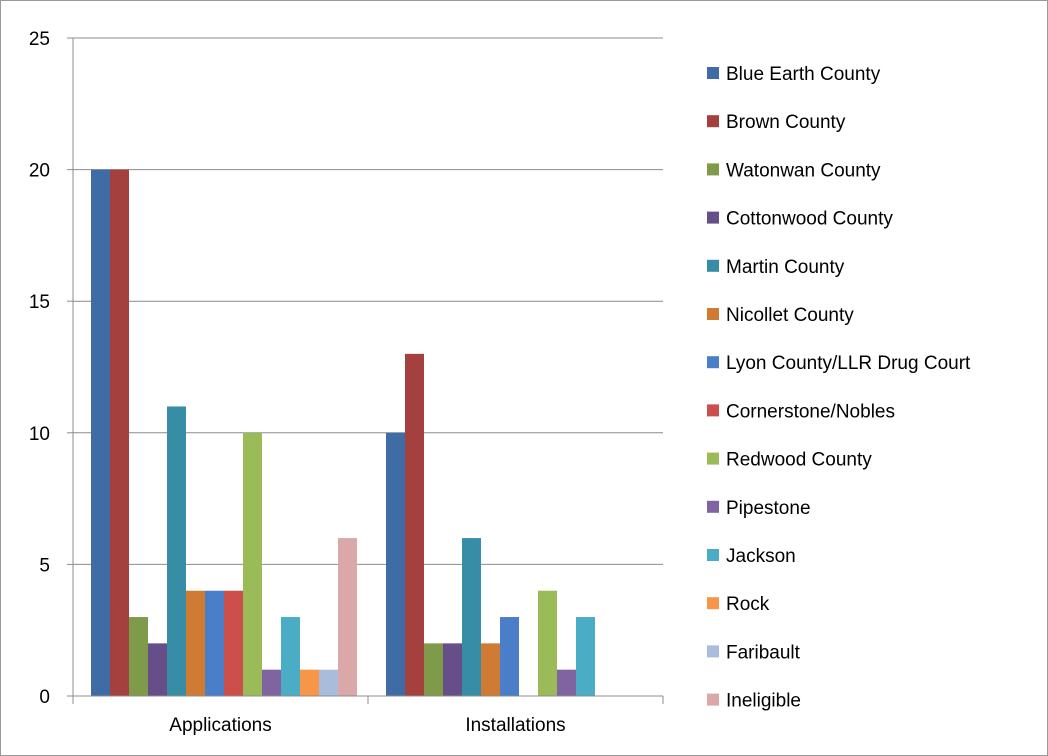 The image size is (1048, 756). I want to click on y-tick-label: 0, so click(44, 697).